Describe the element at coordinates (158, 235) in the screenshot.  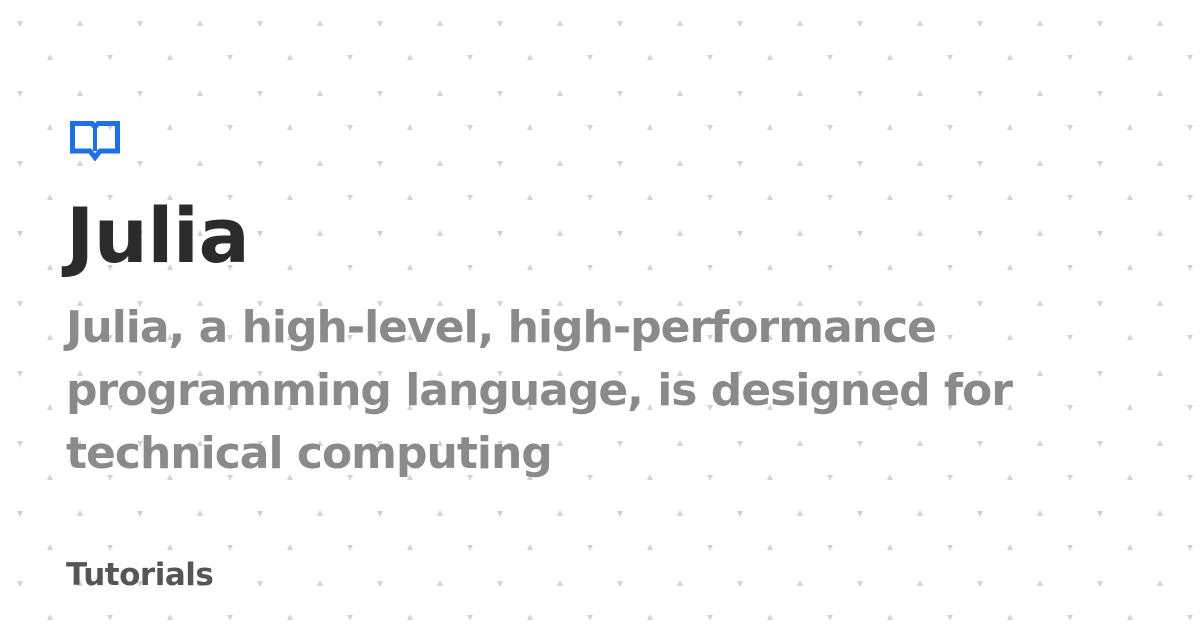
I see `page-title: Julia` at that location.